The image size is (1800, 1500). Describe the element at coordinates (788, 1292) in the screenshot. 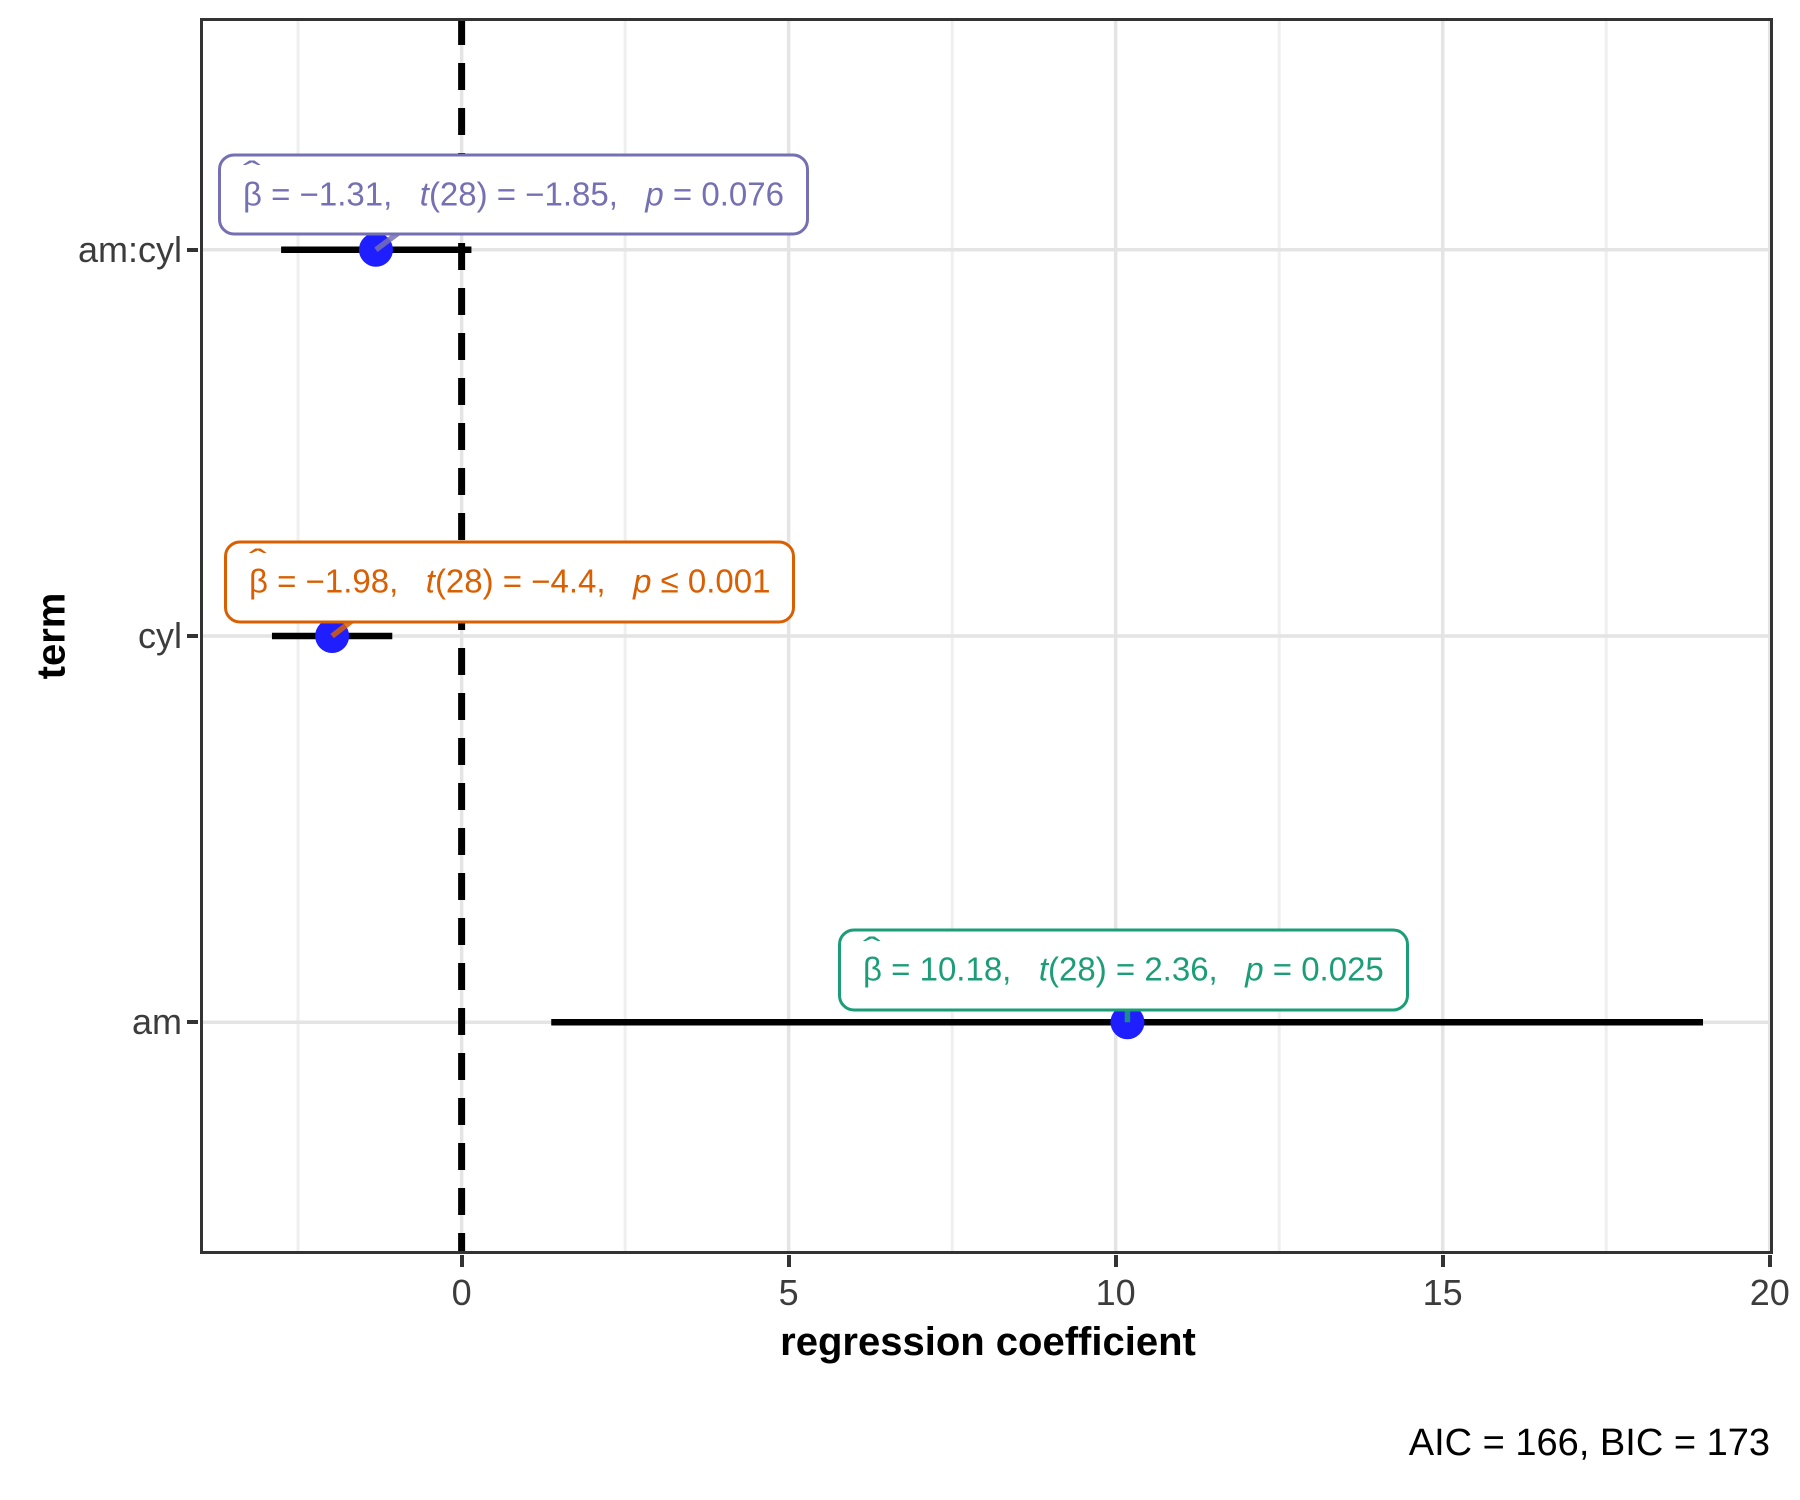

I see `x-tick-label-5: 5` at that location.